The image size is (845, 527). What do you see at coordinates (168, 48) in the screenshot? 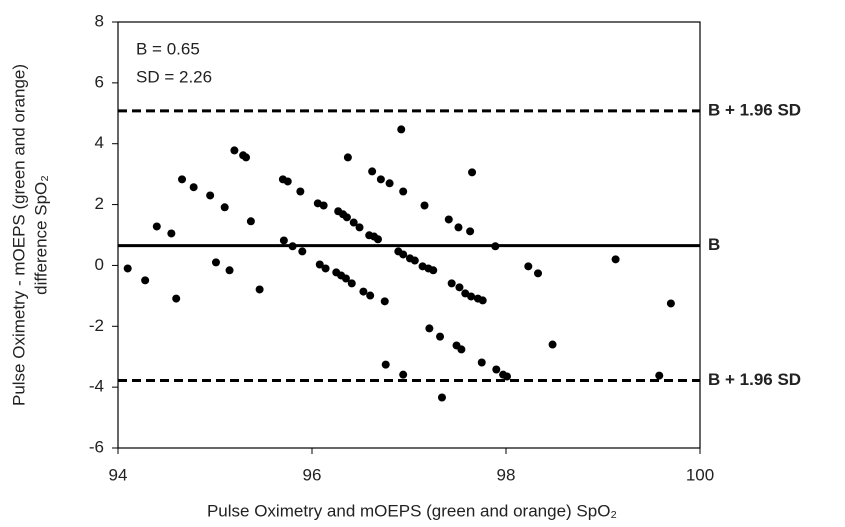
I see `annotation: B = 0.65` at bounding box center [168, 48].